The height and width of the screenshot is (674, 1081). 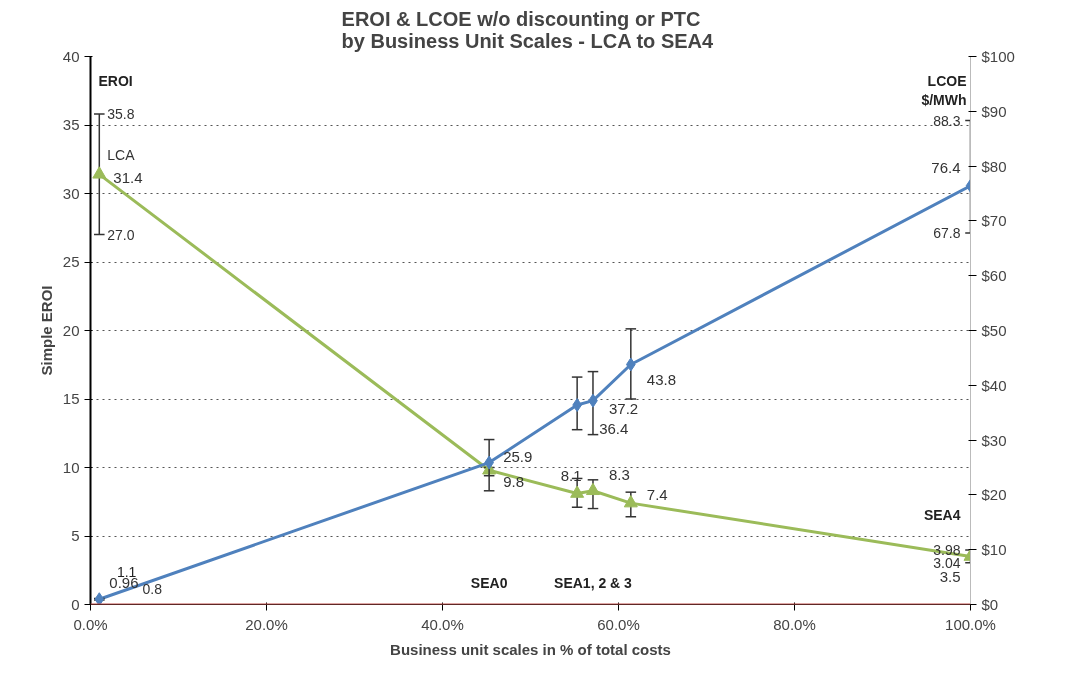 What do you see at coordinates (619, 474) in the screenshot?
I see `data-label: 8.3` at bounding box center [619, 474].